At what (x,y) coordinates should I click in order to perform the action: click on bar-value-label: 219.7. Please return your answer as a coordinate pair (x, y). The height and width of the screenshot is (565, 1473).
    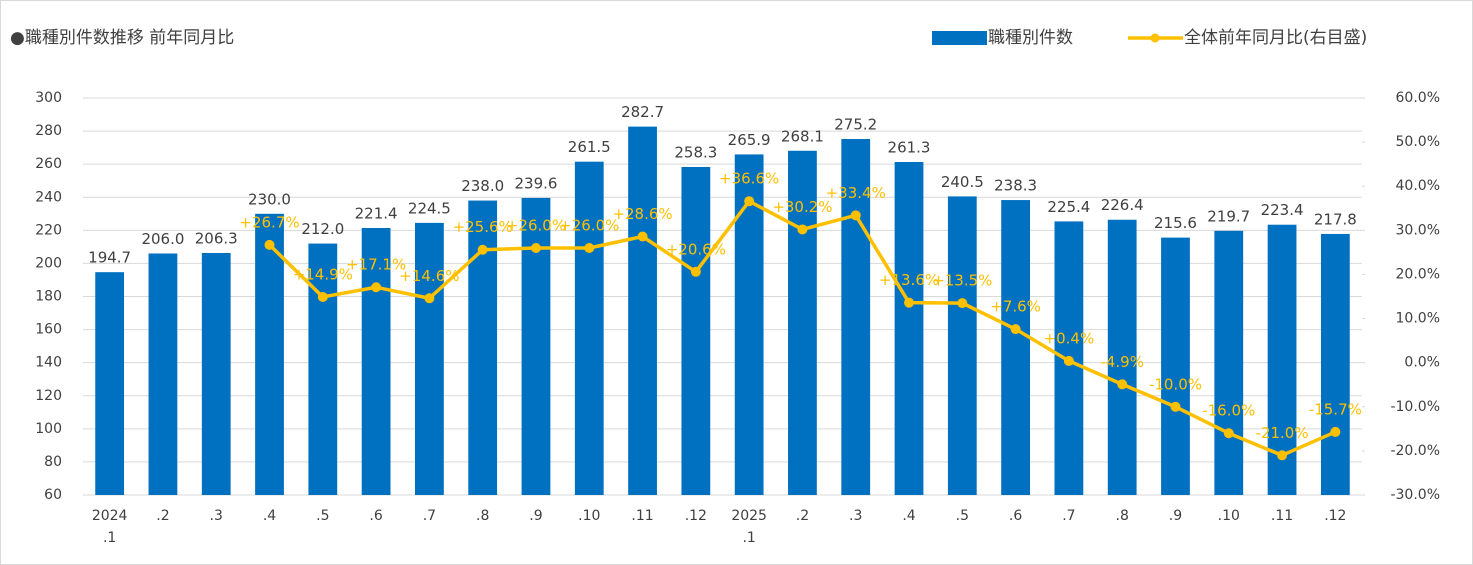
    Looking at the image, I should click on (1228, 216).